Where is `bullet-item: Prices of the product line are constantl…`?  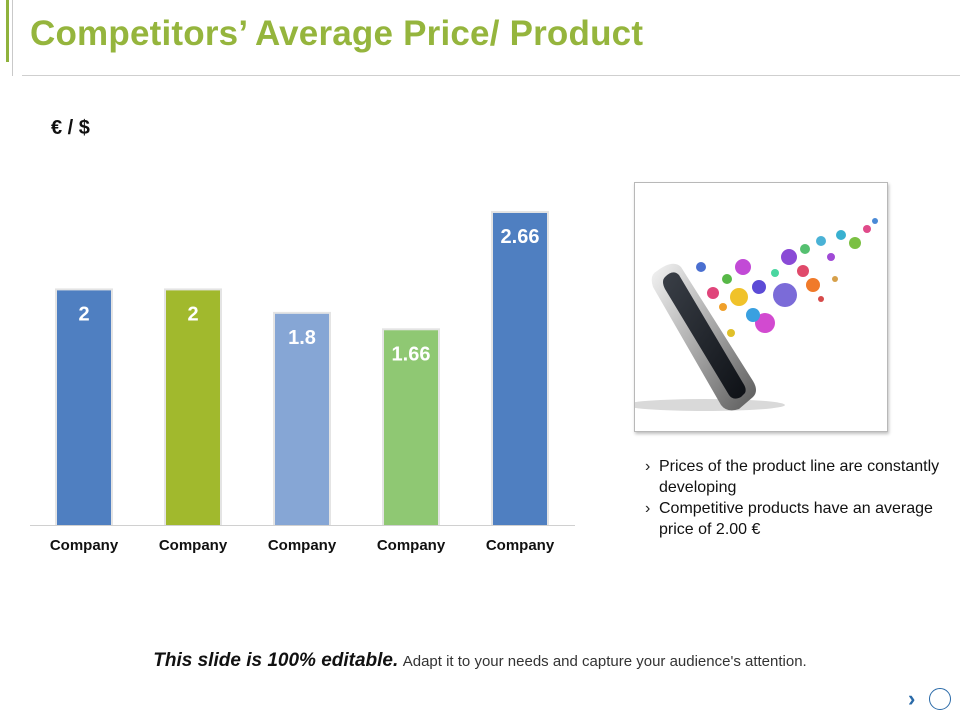 bullet-item: Prices of the product line are constantl… is located at coordinates (794, 477).